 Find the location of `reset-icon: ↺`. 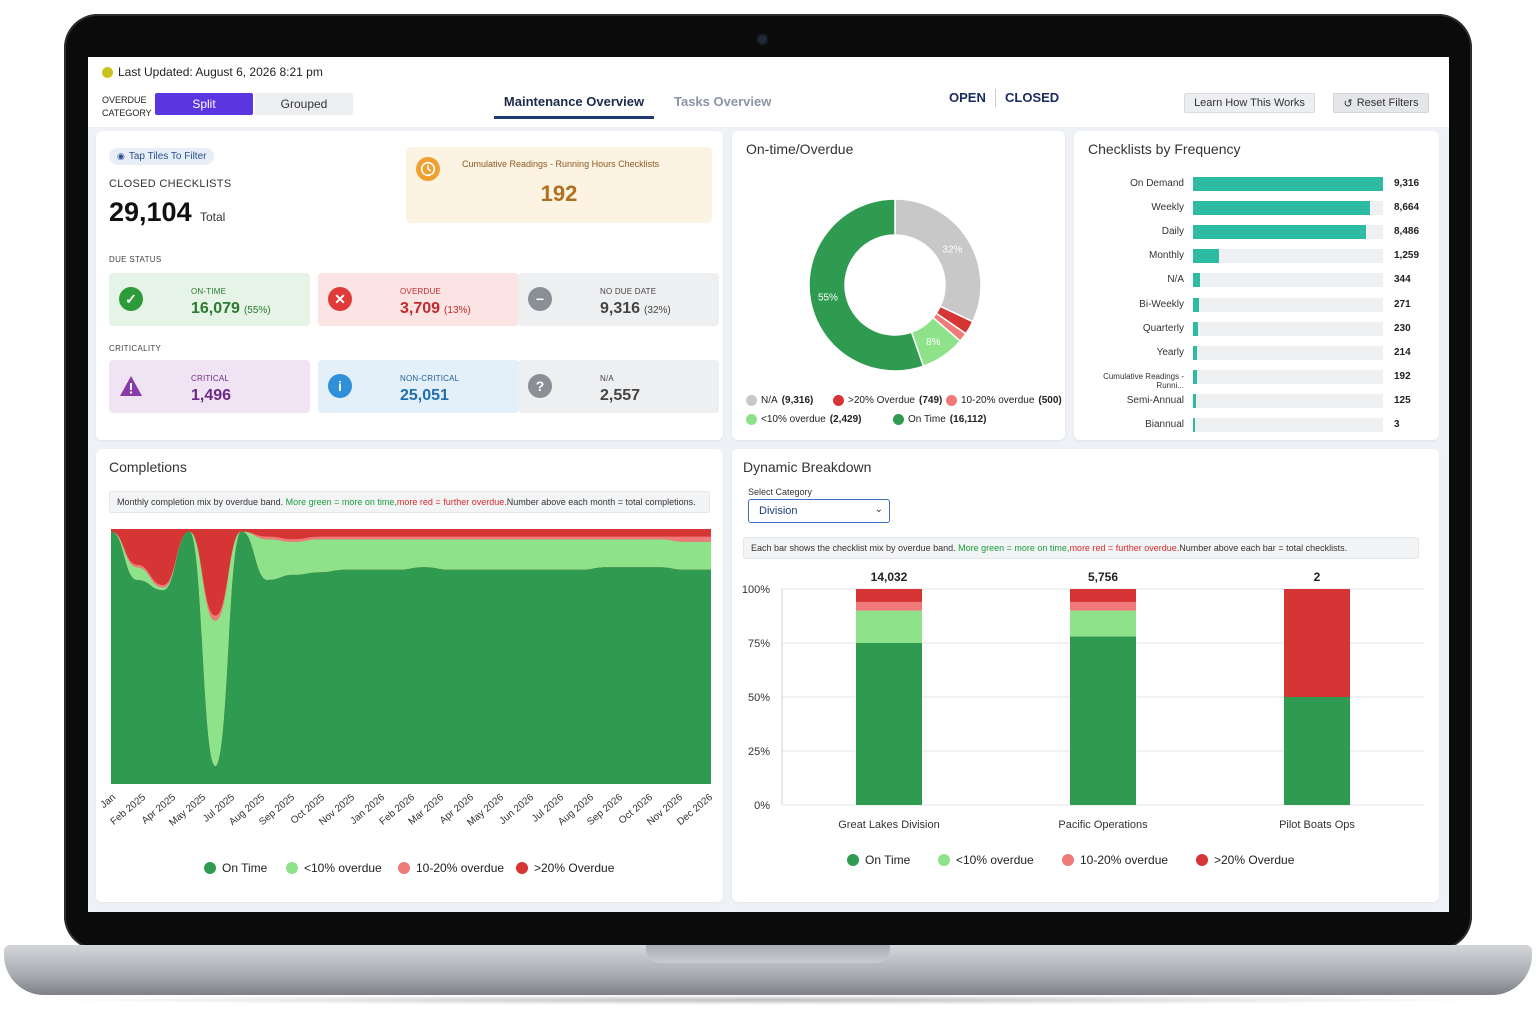

reset-icon: ↺ is located at coordinates (1348, 103).